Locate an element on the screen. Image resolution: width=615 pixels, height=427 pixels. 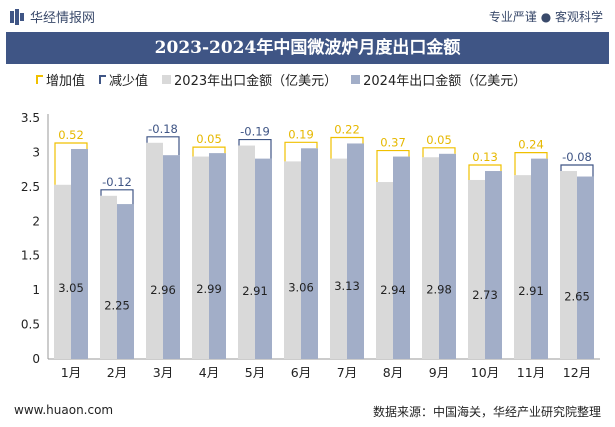
x-tick-label: 4月 is located at coordinates (209, 372).